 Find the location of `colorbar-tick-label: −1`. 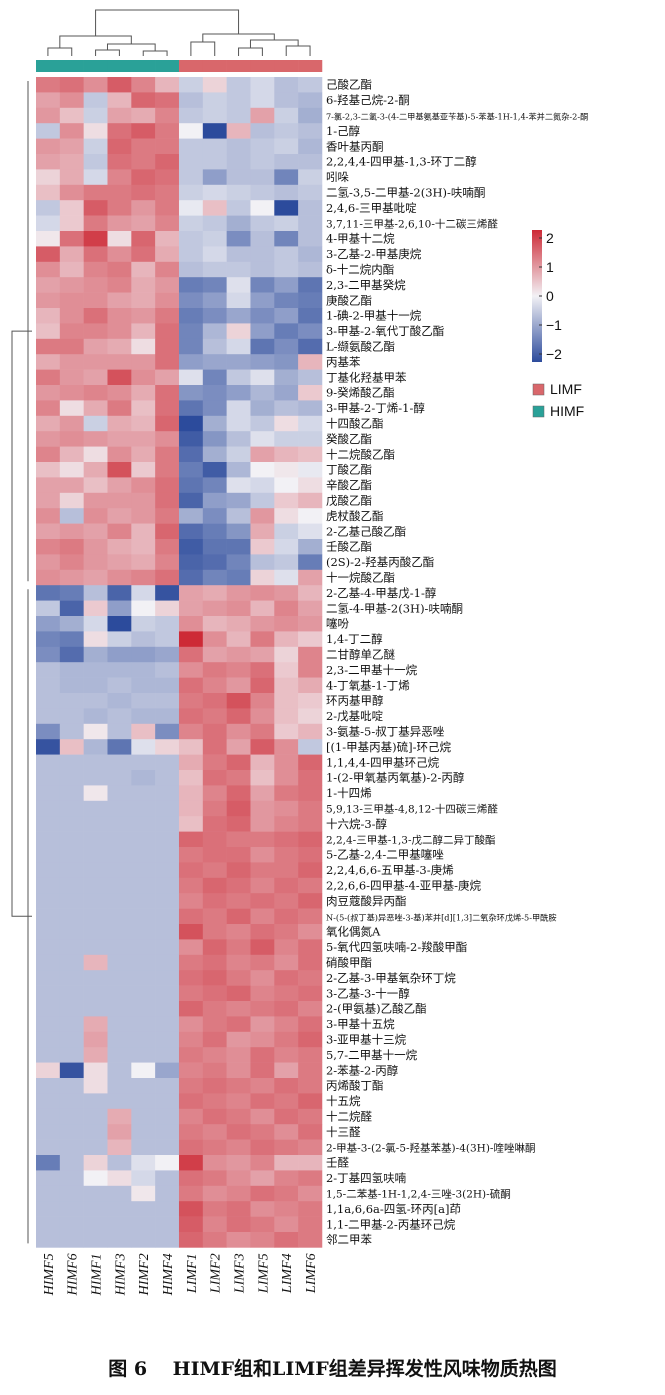

colorbar-tick-label: −1 is located at coordinates (554, 325).